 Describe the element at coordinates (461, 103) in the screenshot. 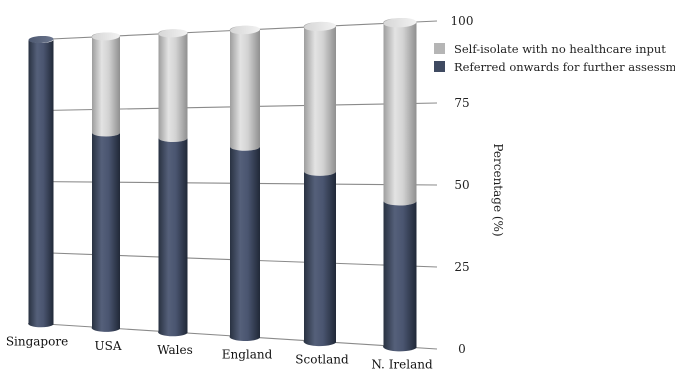

I see `y-tick-label: 75` at that location.